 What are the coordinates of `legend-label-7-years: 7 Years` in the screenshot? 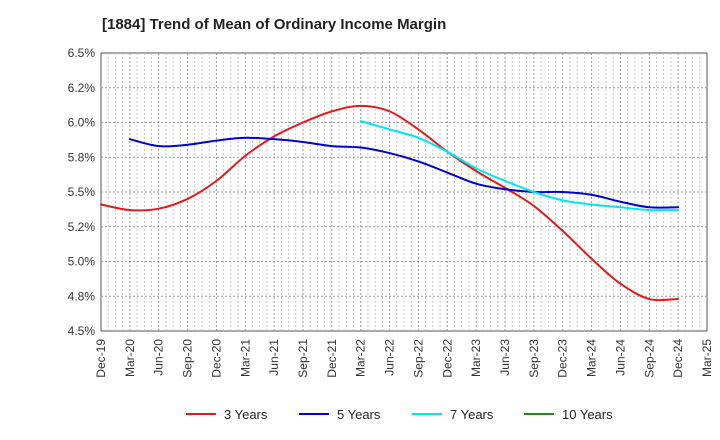 It's located at (472, 414).